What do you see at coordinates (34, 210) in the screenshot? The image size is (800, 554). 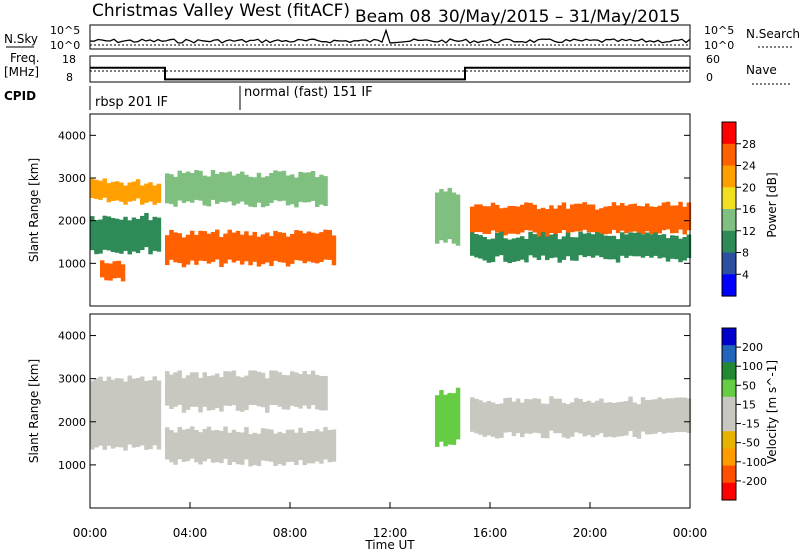 I see `power-y-label: Slant Range [km]` at bounding box center [34, 210].